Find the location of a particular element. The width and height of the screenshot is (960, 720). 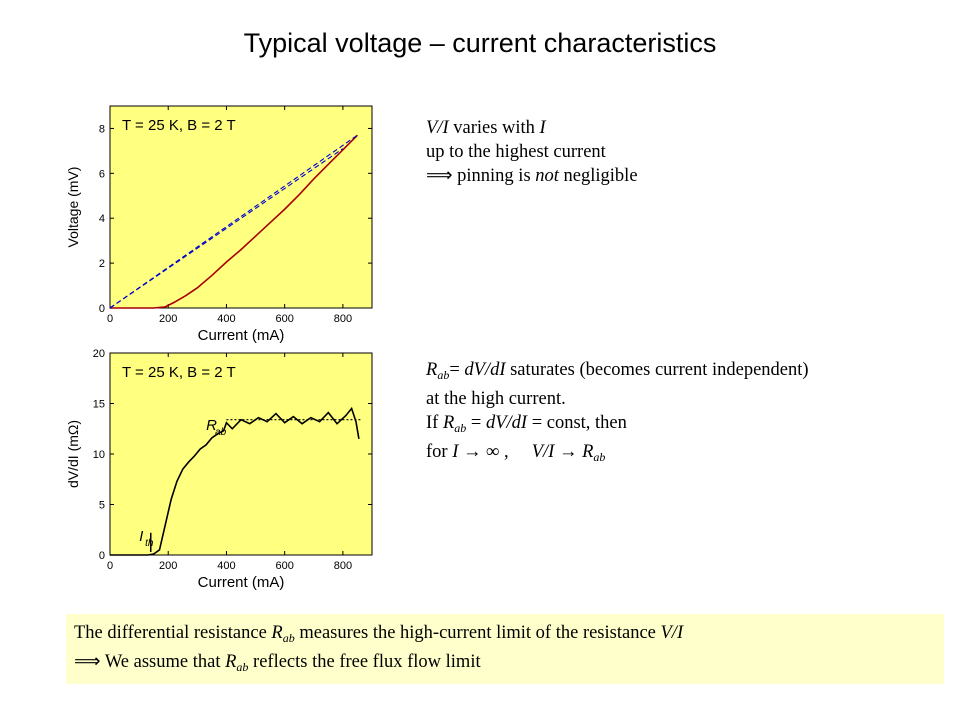

y-tick-label: 20 is located at coordinates (99, 354).